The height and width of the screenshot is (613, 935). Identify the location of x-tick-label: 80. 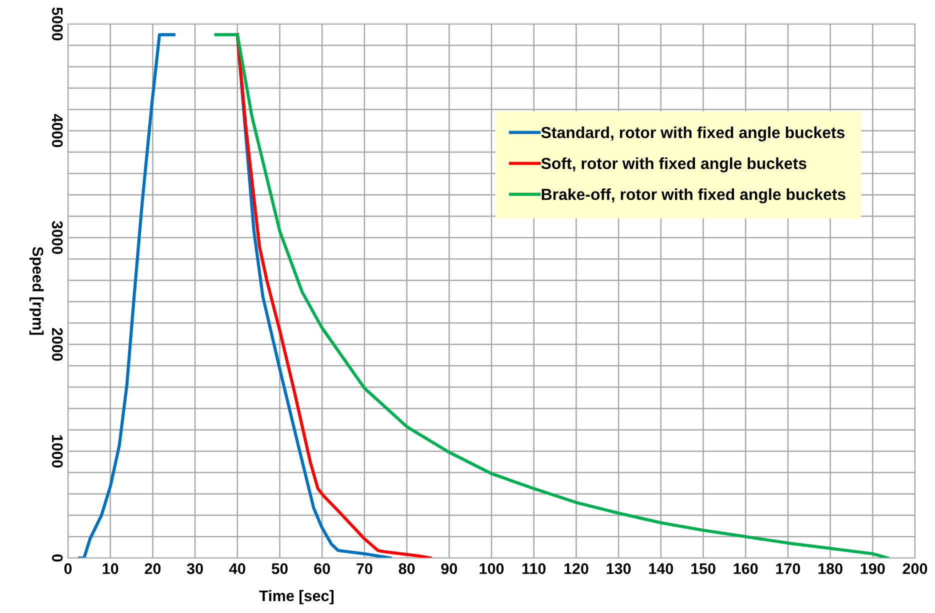
(406, 568).